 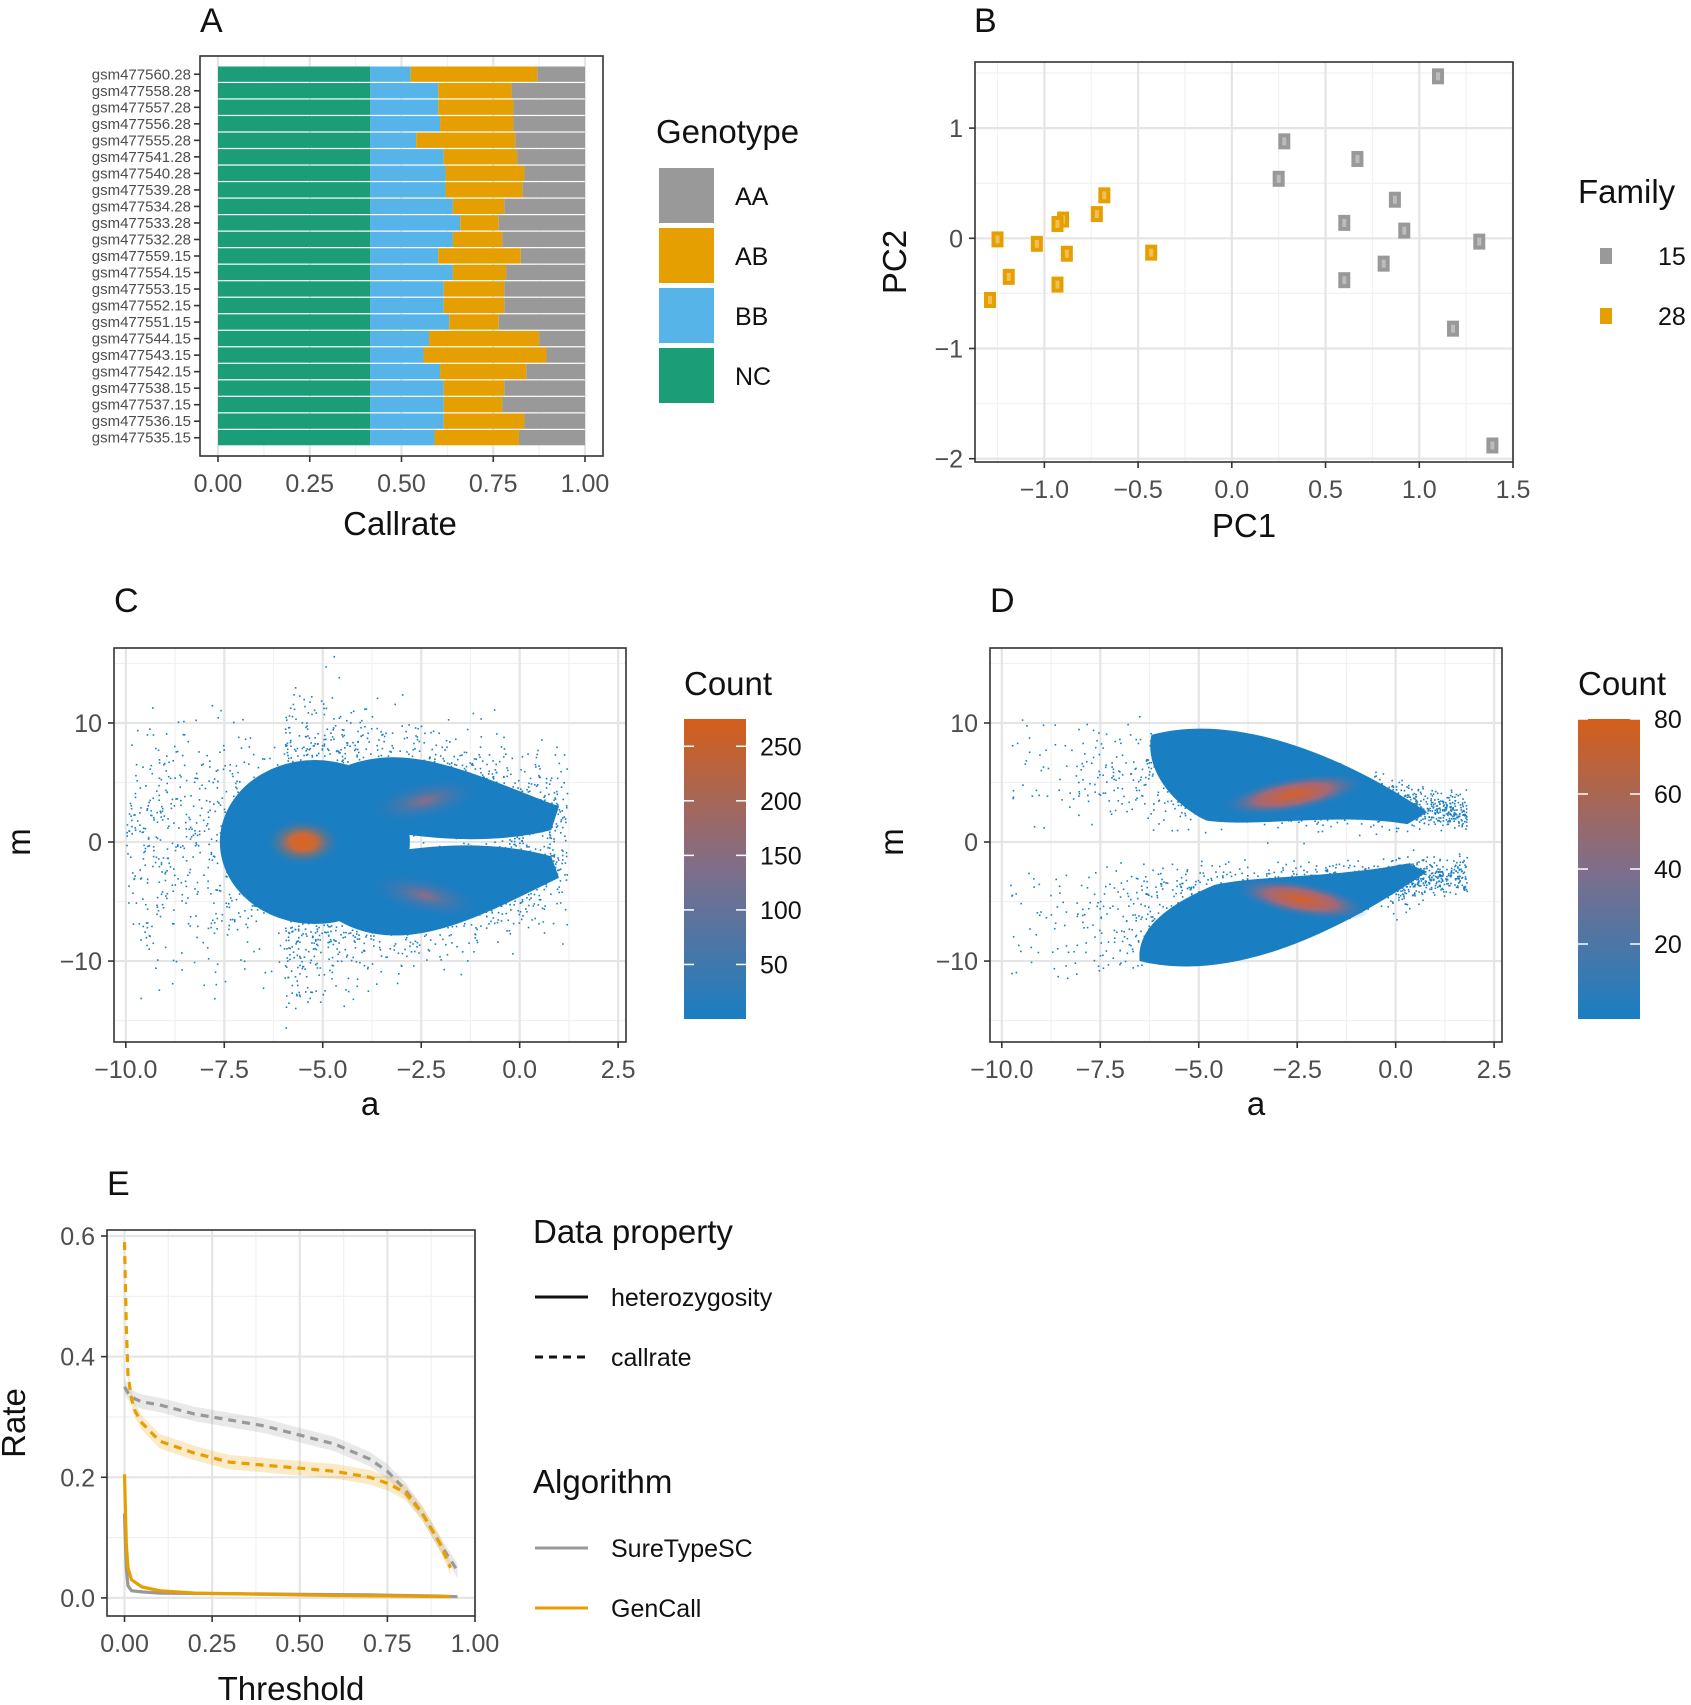 What do you see at coordinates (81, 962) in the screenshot?
I see `density-y-tick-label: −10` at bounding box center [81, 962].